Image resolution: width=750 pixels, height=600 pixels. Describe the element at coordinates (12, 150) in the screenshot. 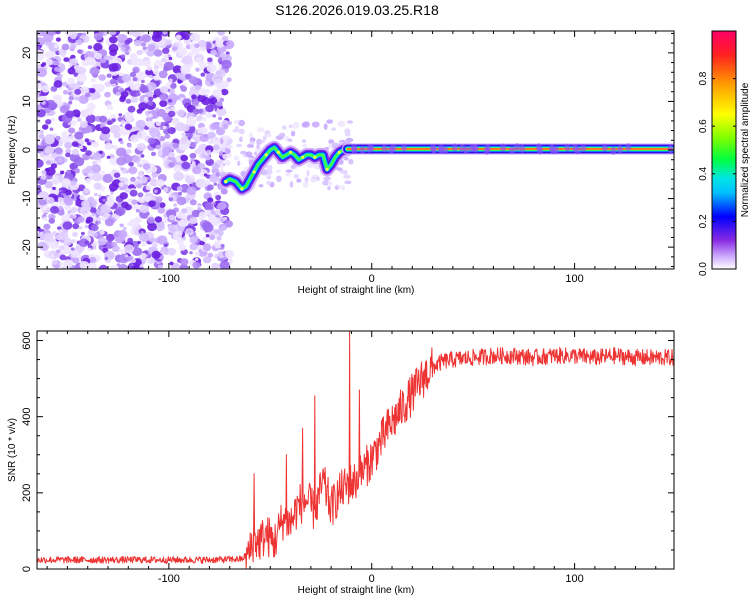

I see `spectrogram-ylabel: Frequency (Hz)` at that location.